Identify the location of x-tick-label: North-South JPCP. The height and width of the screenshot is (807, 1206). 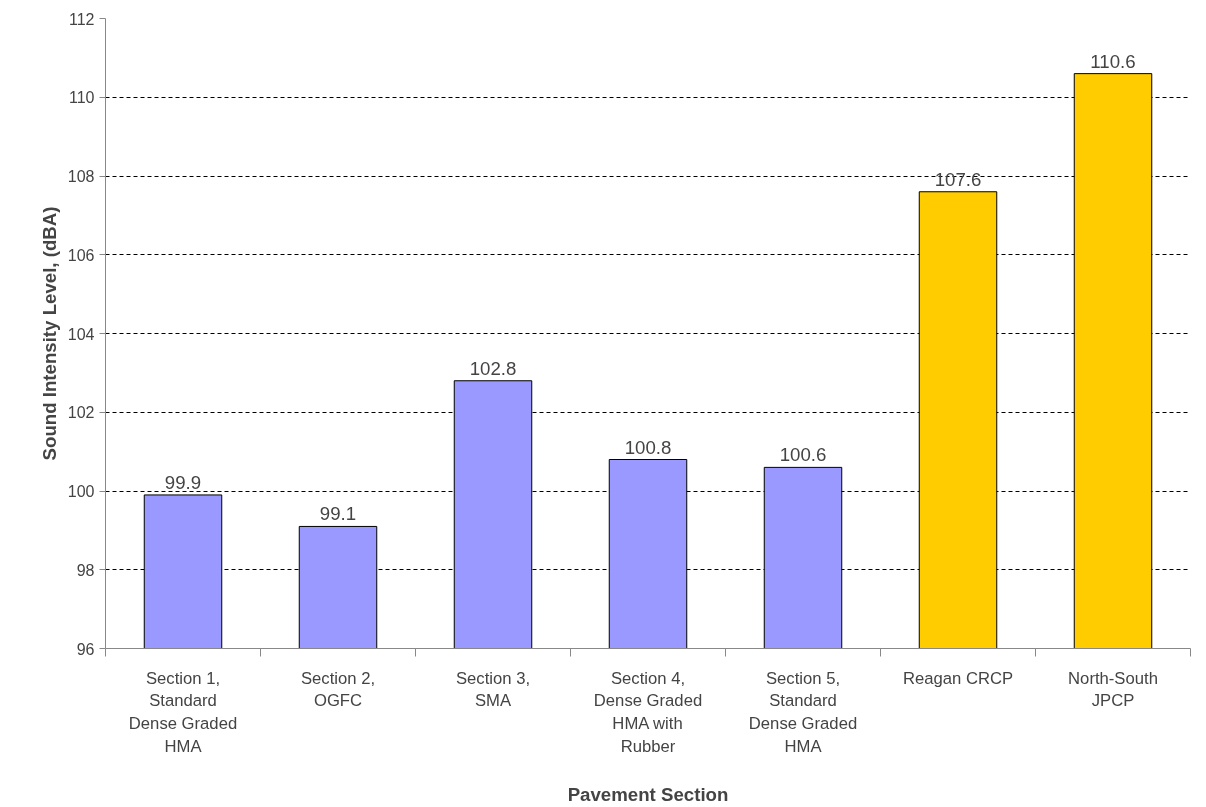
(1113, 689).